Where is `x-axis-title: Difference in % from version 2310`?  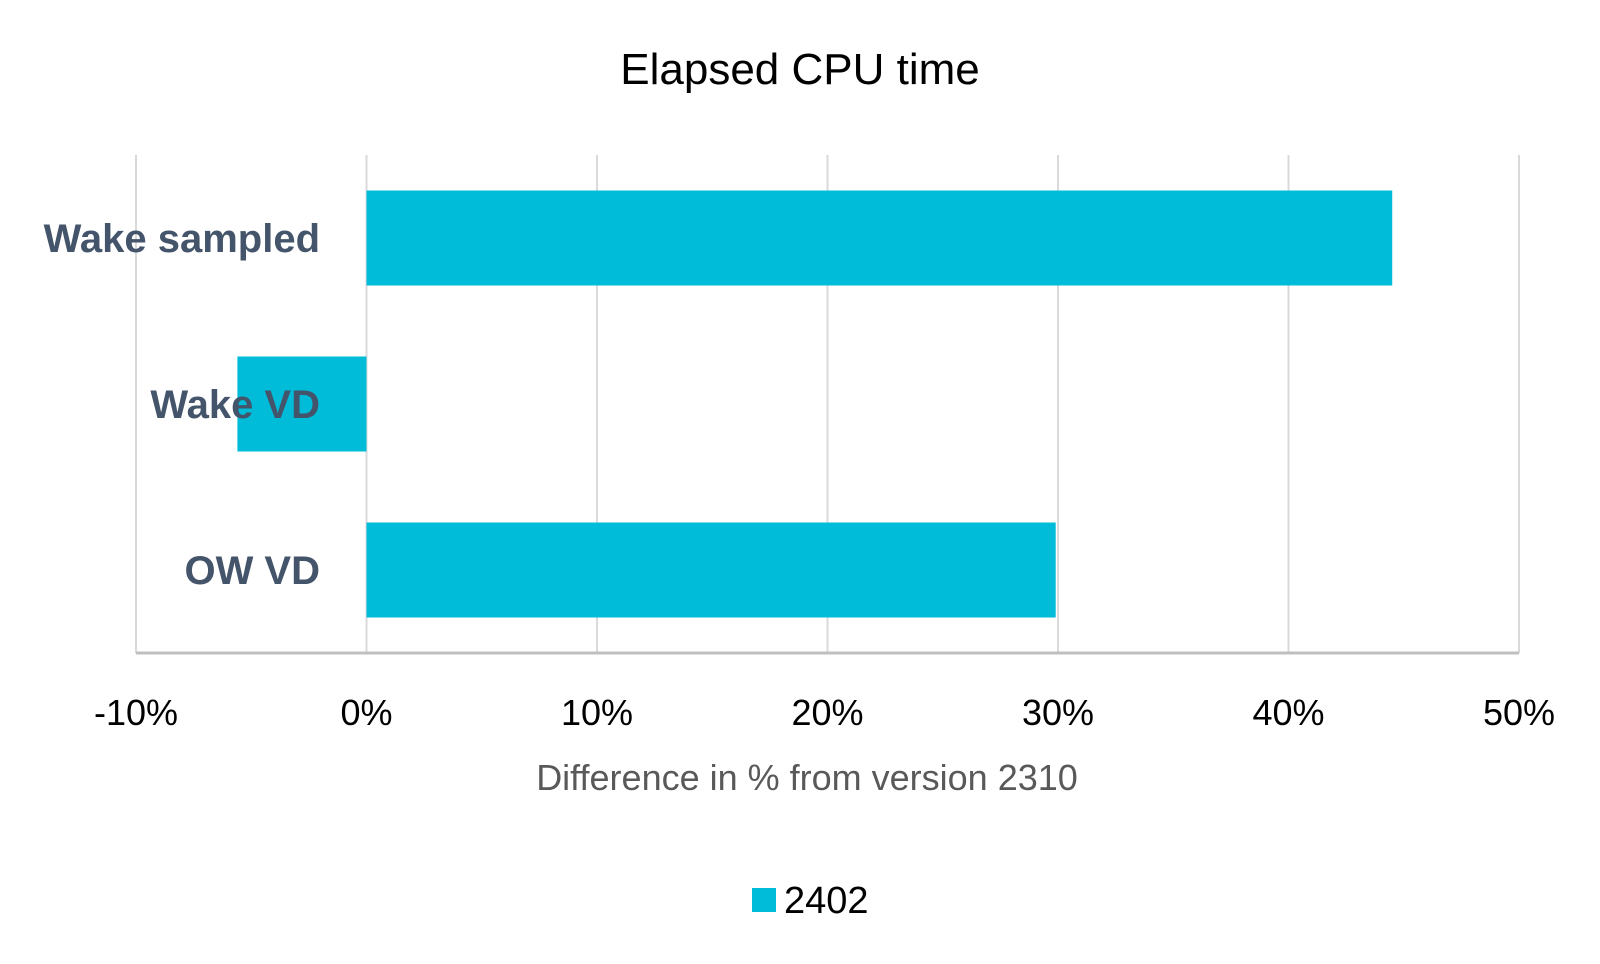 x-axis-title: Difference in % from version 2310 is located at coordinates (807, 777).